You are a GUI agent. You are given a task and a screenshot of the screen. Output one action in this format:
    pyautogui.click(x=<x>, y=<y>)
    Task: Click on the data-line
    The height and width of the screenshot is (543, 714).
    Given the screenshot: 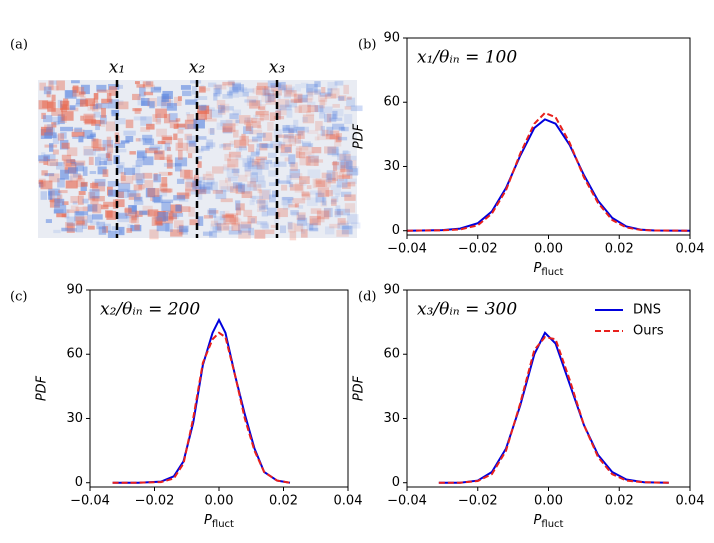 What is the action you would take?
    pyautogui.click(x=201, y=400)
    